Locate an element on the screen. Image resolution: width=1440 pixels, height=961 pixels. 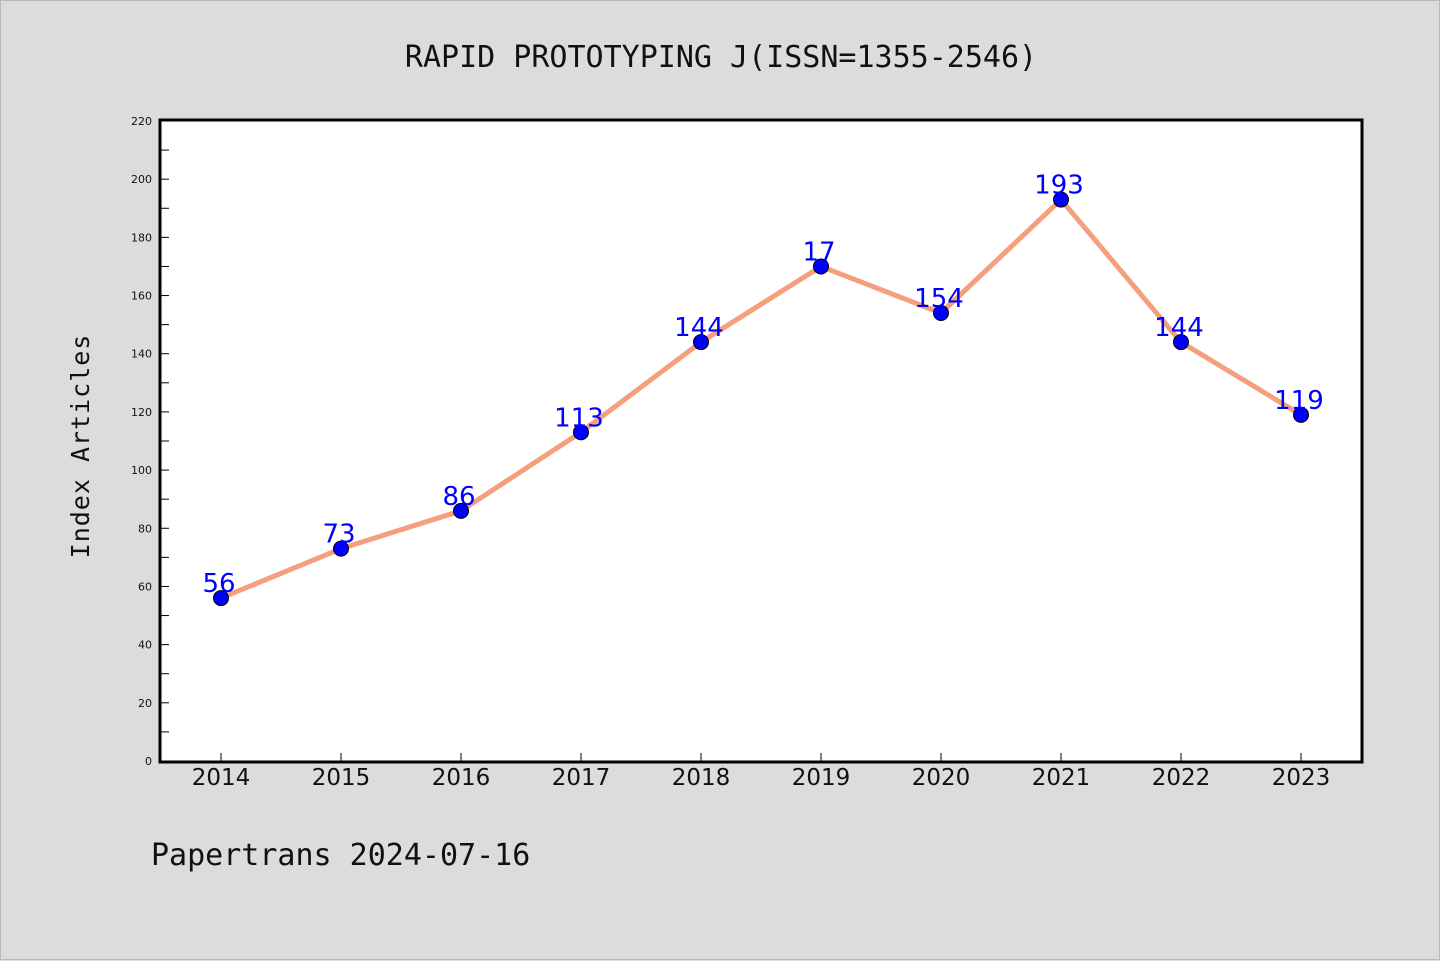
y-tick-label: 220 is located at coordinates (141, 121).